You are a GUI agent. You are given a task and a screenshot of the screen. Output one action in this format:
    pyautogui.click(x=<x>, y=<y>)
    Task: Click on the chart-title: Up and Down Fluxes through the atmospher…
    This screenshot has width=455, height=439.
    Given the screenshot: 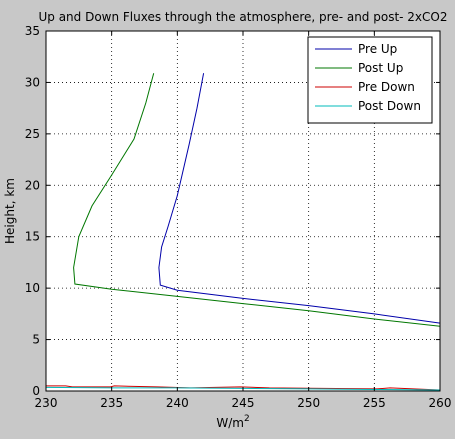 What is the action you would take?
    pyautogui.click(x=242, y=17)
    